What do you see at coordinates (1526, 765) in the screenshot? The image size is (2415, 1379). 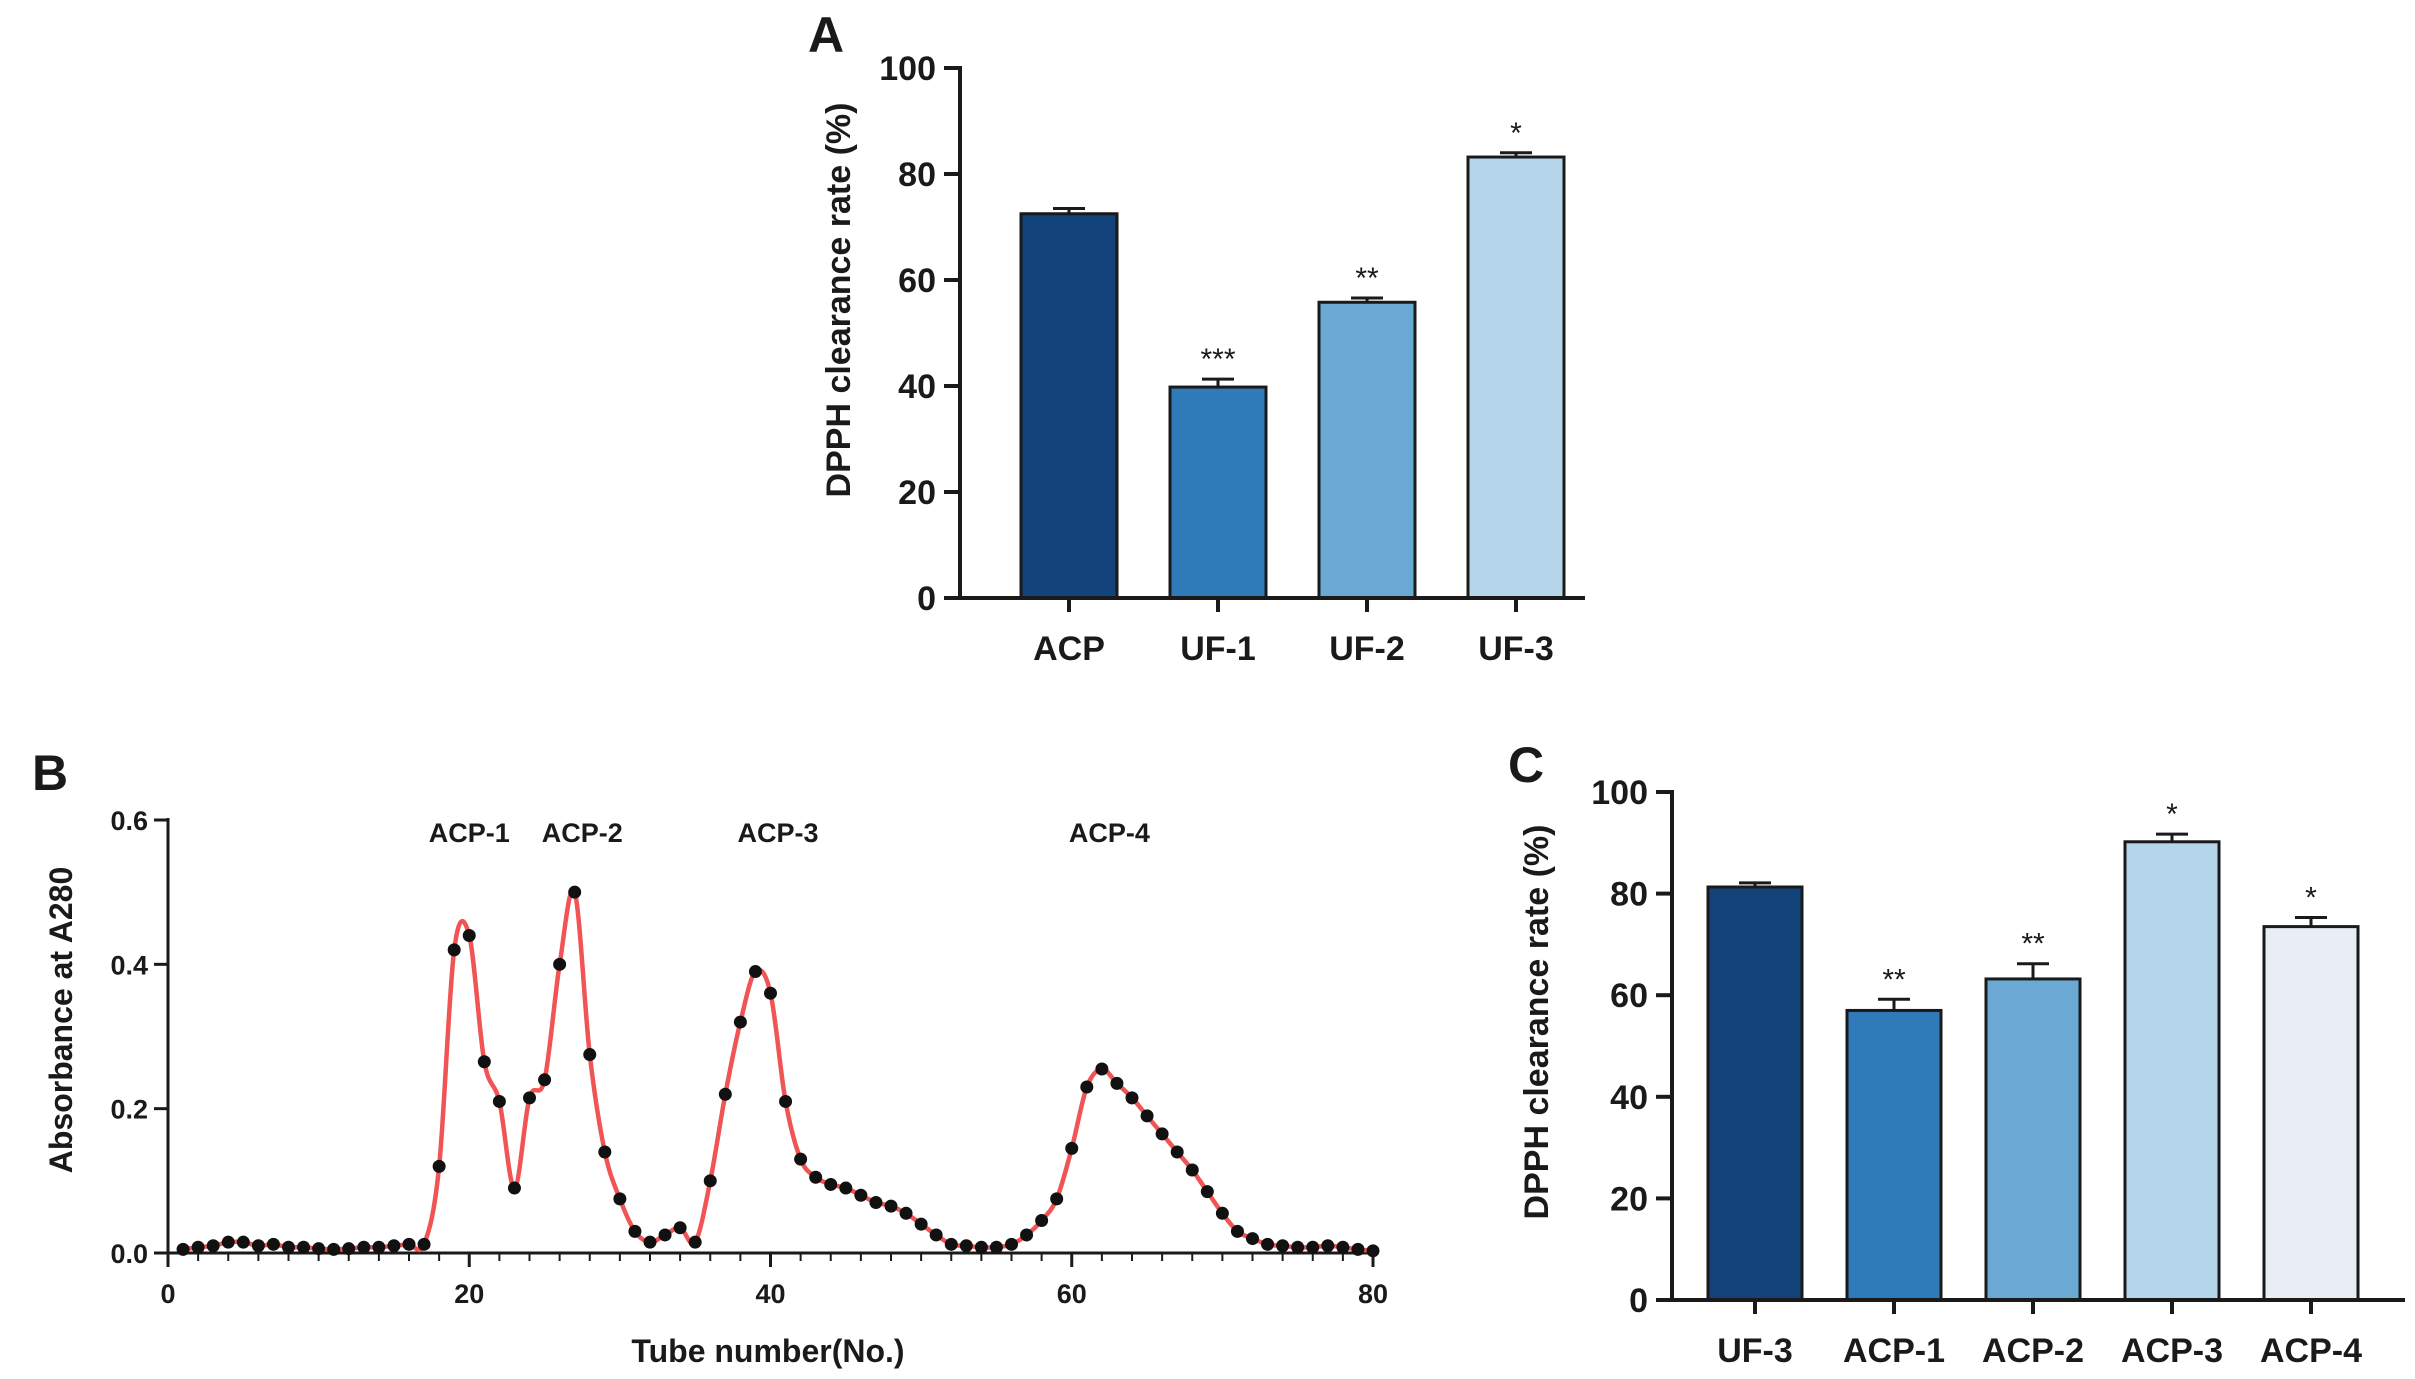 I see `panel-c-letter: C` at bounding box center [1526, 765].